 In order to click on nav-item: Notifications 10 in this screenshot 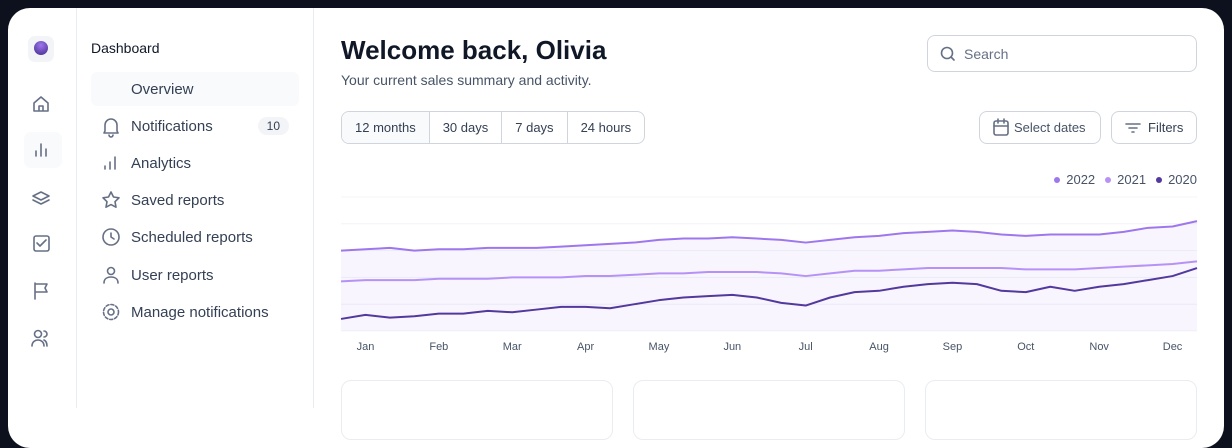, I will do `click(195, 126)`.